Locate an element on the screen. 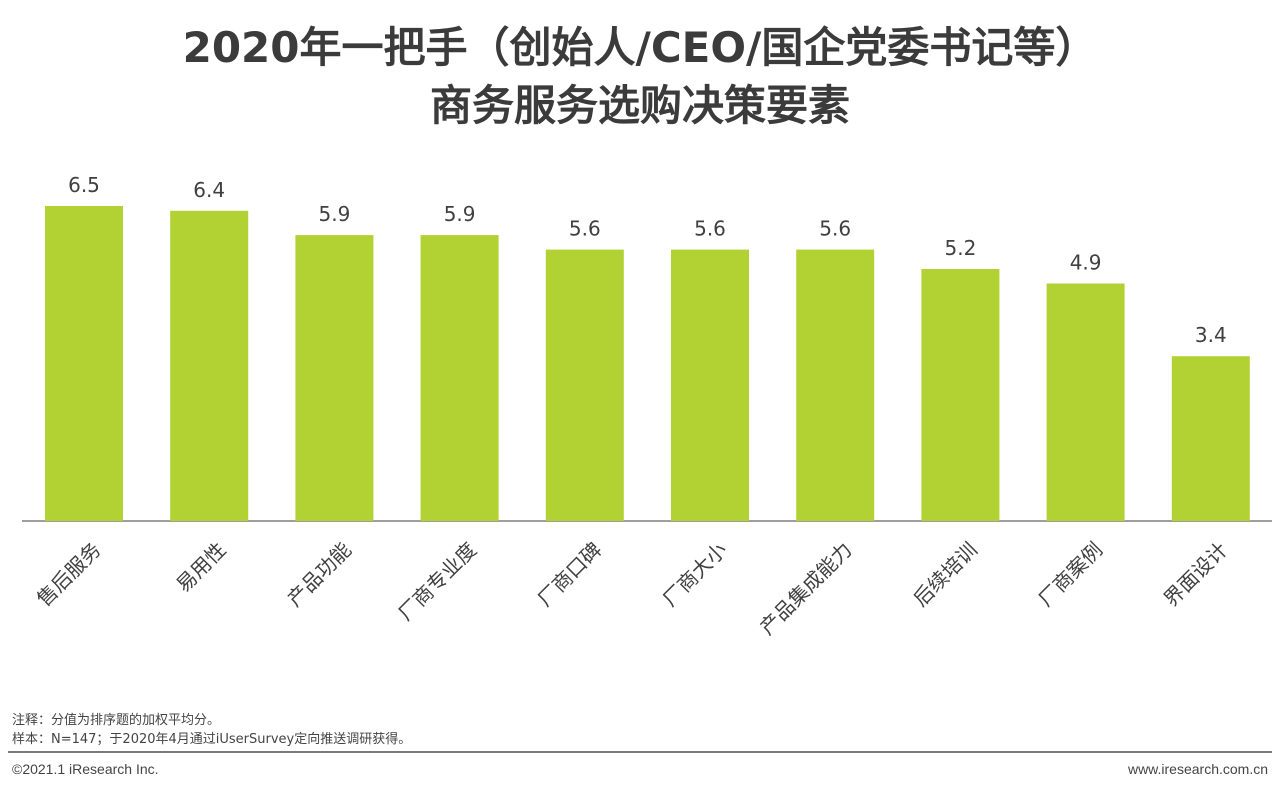 The height and width of the screenshot is (793, 1280). value-label-2: 6.4 is located at coordinates (209, 190).